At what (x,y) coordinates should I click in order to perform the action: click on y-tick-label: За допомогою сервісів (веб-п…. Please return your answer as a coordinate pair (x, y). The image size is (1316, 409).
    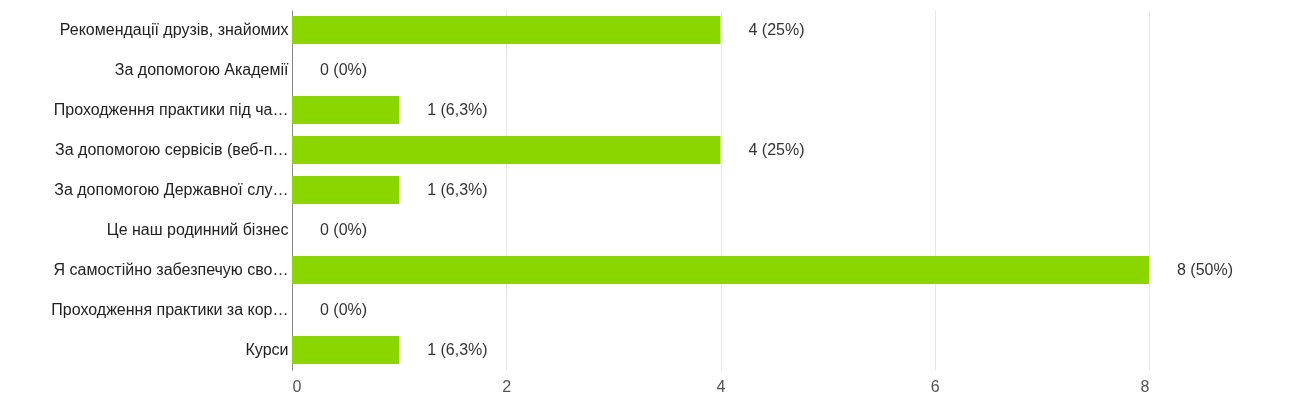
    Looking at the image, I should click on (172, 149).